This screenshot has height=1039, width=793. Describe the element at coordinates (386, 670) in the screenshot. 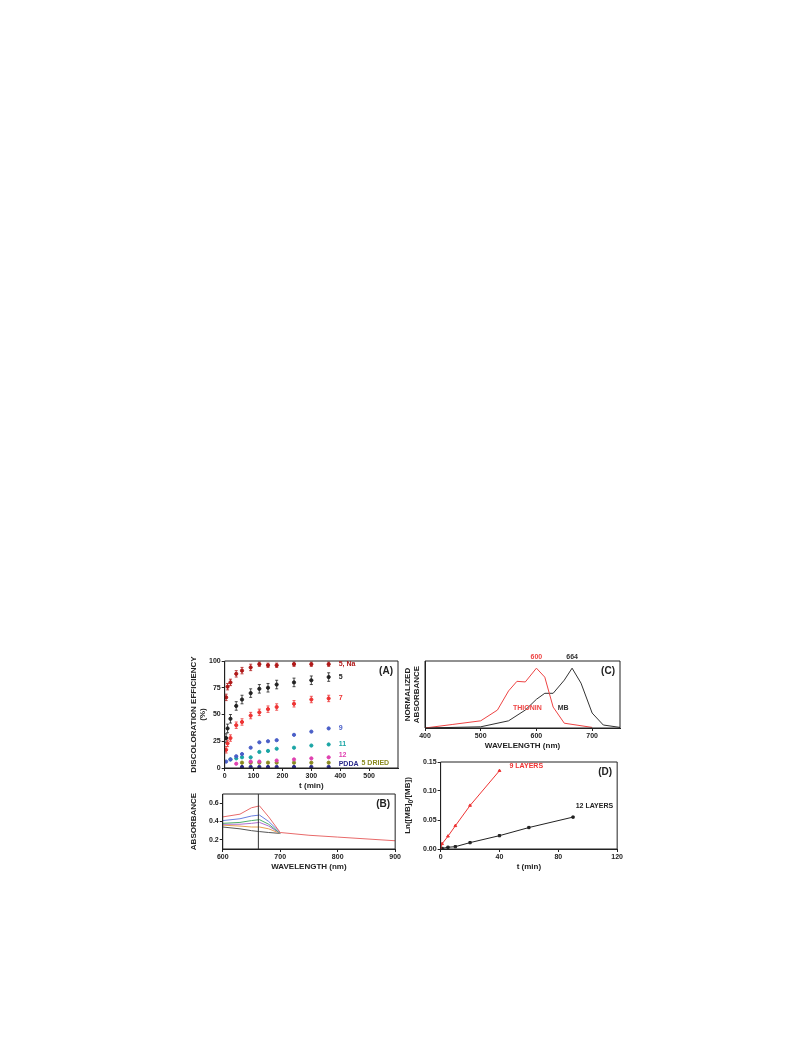

I see `chart-title: (A)` at that location.